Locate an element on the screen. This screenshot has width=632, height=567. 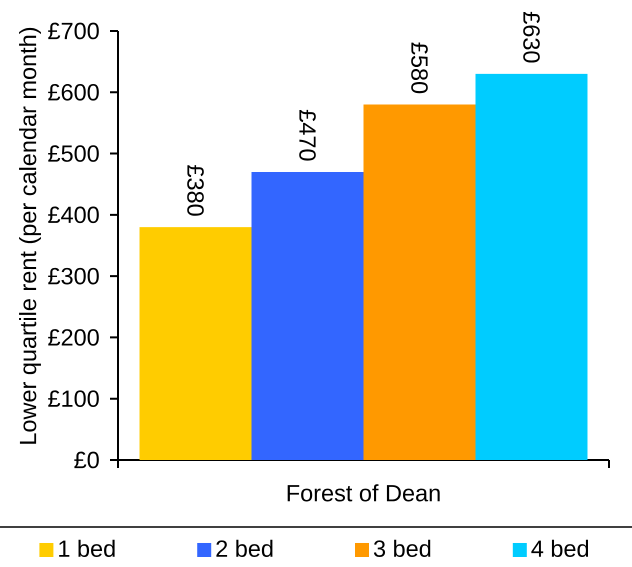
y-tick-label: £300 is located at coordinates (73, 276).